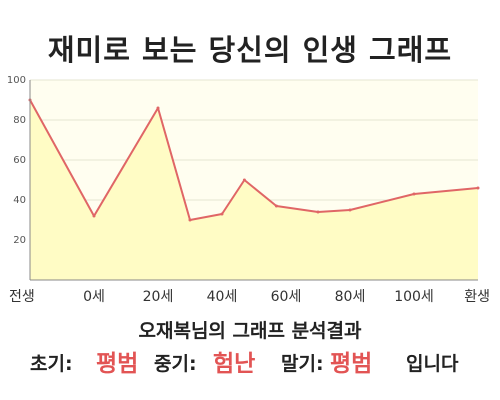 The image size is (500, 400). What do you see at coordinates (250, 331) in the screenshot?
I see `analysis-heading: 오재복님의 그래프 분석결과` at bounding box center [250, 331].